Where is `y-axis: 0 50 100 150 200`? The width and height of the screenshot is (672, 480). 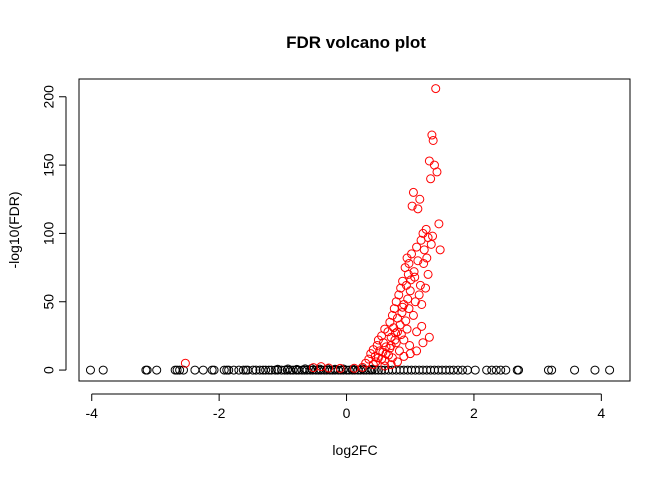
y-axis: 0 50 100 150 200 is located at coordinates (54, 229).